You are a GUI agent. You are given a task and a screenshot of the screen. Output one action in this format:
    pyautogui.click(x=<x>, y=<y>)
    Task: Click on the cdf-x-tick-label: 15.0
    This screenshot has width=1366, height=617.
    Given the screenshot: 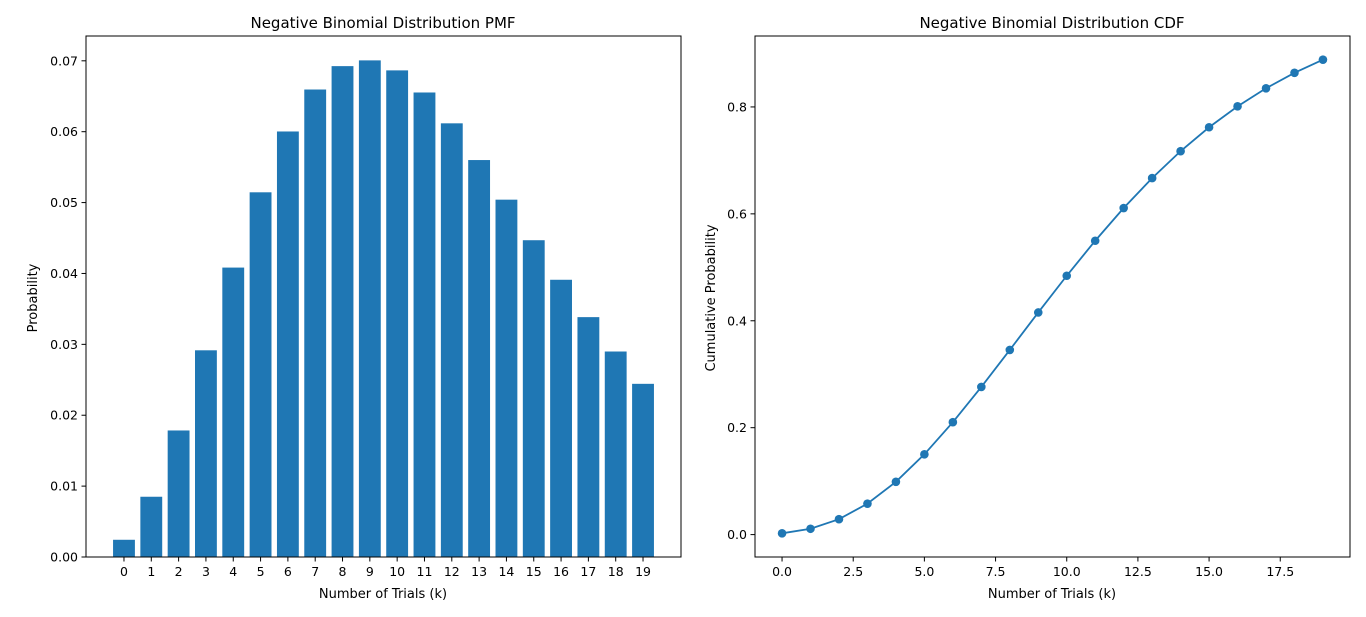 What is the action you would take?
    pyautogui.click(x=1209, y=571)
    